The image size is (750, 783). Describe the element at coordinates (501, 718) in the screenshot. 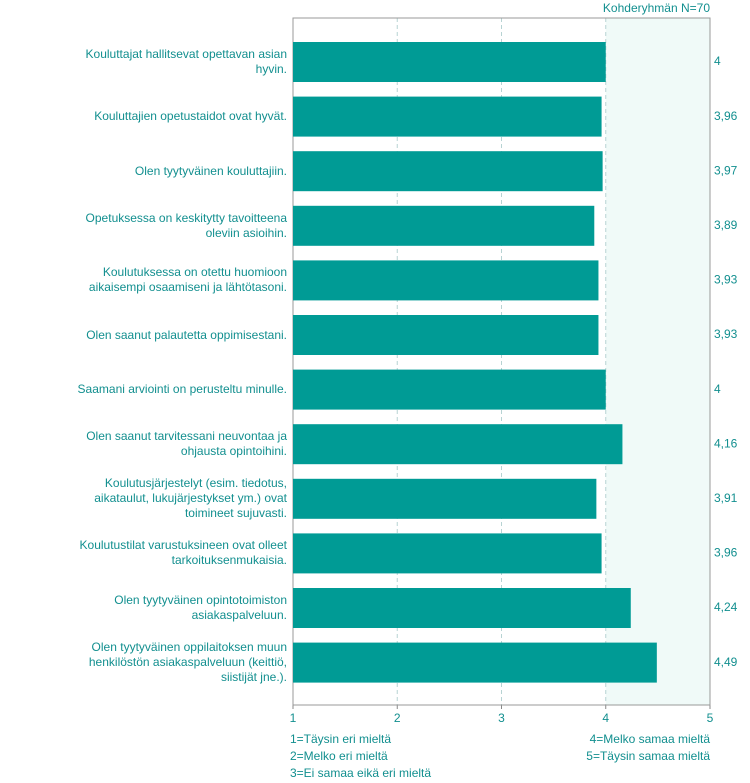

I see `x-tick-label: 3` at that location.